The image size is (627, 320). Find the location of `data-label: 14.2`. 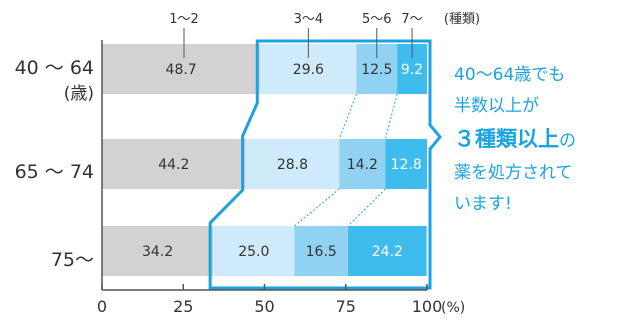

data-label: 14.2 is located at coordinates (362, 165).